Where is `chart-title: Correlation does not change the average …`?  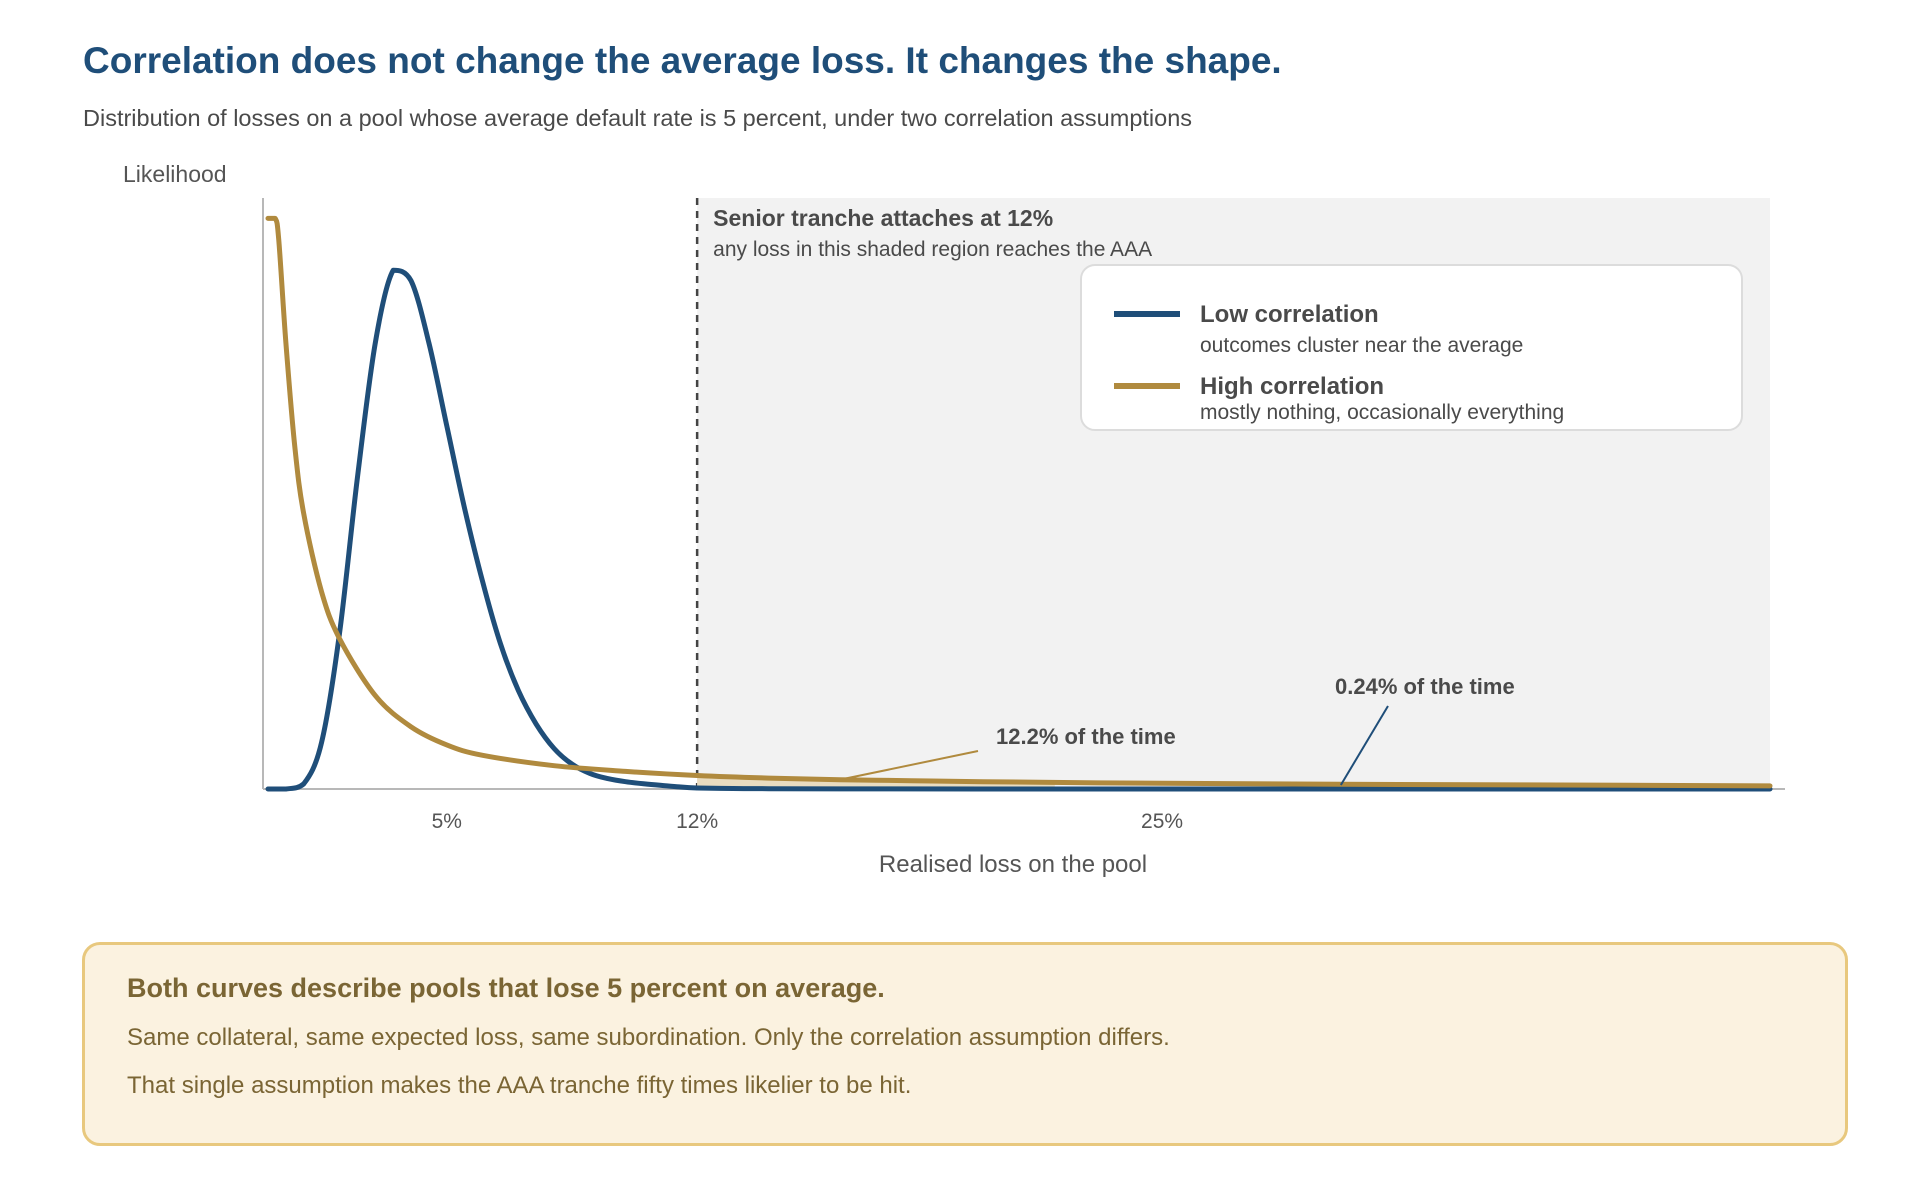
chart-title: Correlation does not change the average … is located at coordinates (682, 60).